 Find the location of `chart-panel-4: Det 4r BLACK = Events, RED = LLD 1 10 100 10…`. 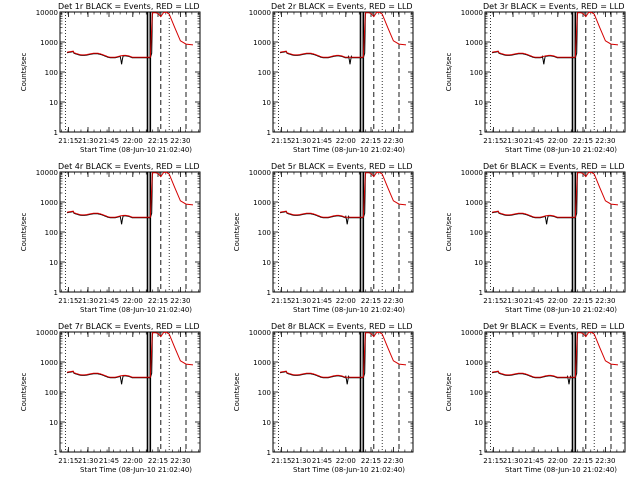

chart-panel-4: Det 4r BLACK = Events, RED = LLD 1 10 100 10… is located at coordinates (110, 238).